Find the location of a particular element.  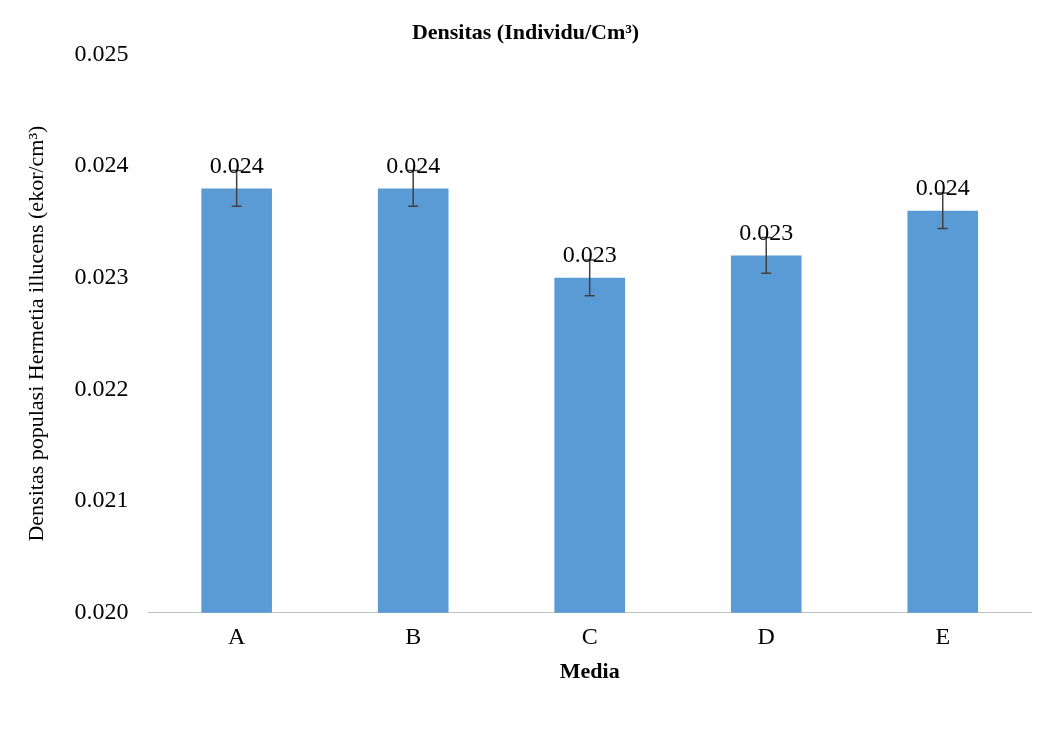

x-axis-title: Media is located at coordinates (589, 671).